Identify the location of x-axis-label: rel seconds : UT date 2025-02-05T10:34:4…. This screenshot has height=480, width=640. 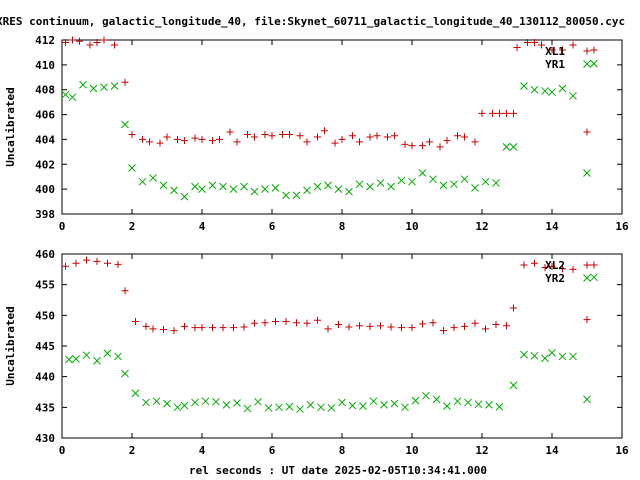
(338, 470).